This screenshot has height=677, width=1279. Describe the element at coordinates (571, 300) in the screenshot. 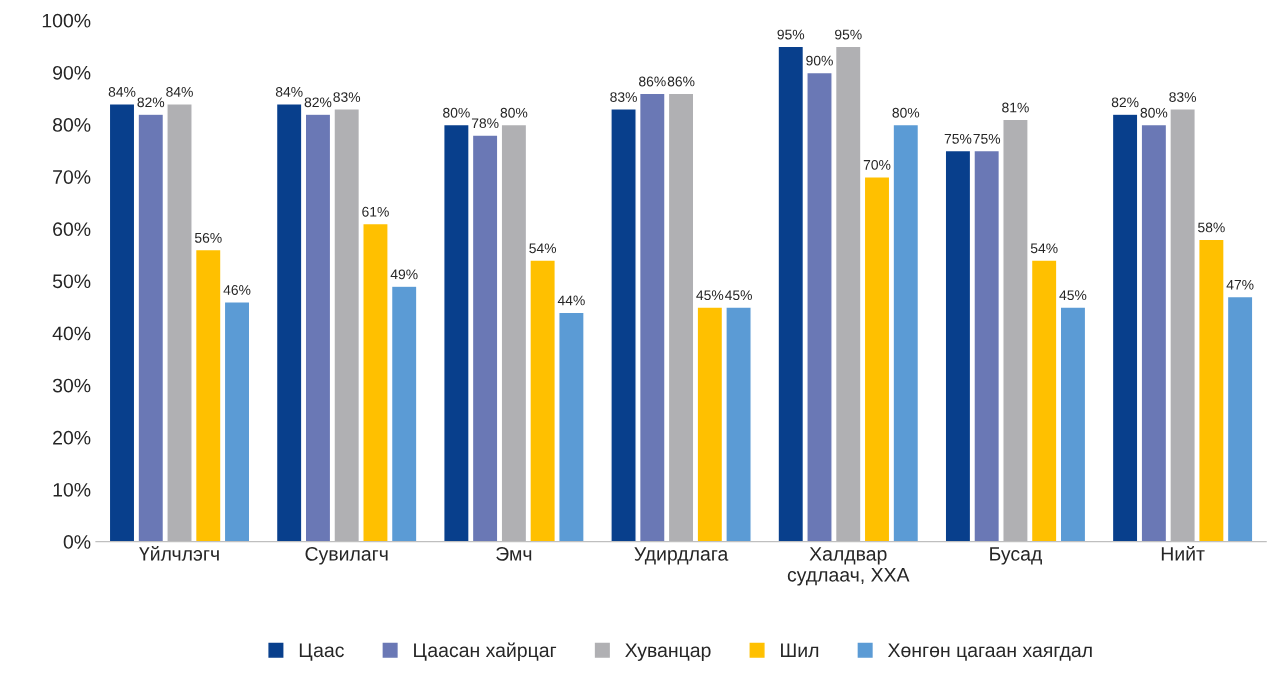

I see `data-label: 44%` at that location.